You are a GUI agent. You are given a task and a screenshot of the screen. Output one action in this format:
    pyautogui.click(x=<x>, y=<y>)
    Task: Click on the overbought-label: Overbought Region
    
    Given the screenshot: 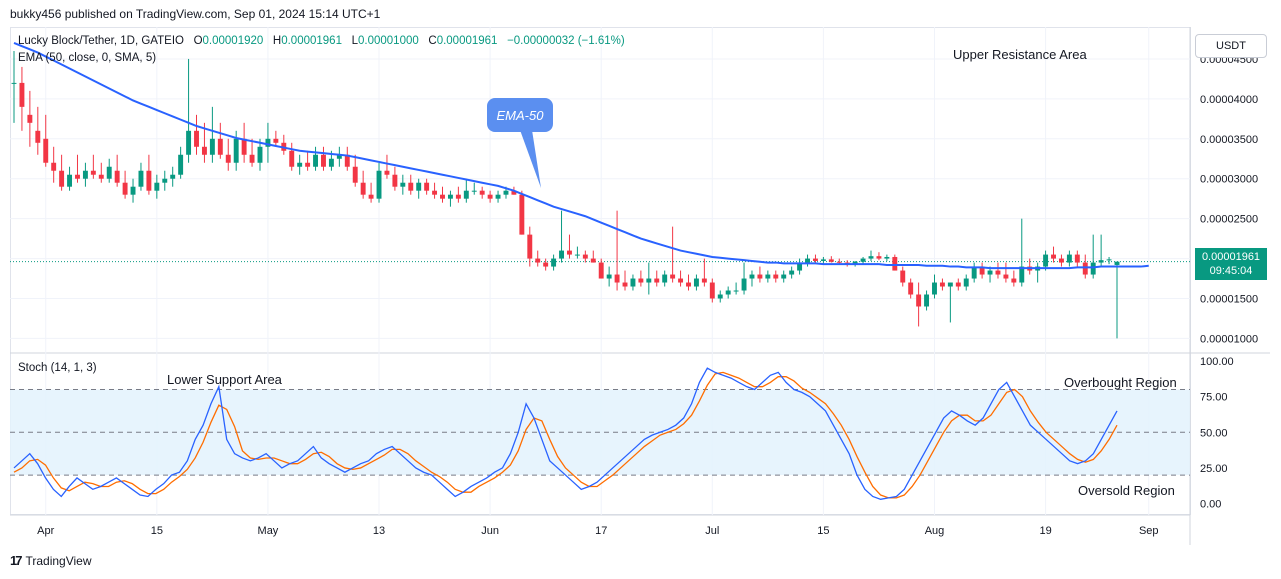 What is the action you would take?
    pyautogui.click(x=1120, y=382)
    